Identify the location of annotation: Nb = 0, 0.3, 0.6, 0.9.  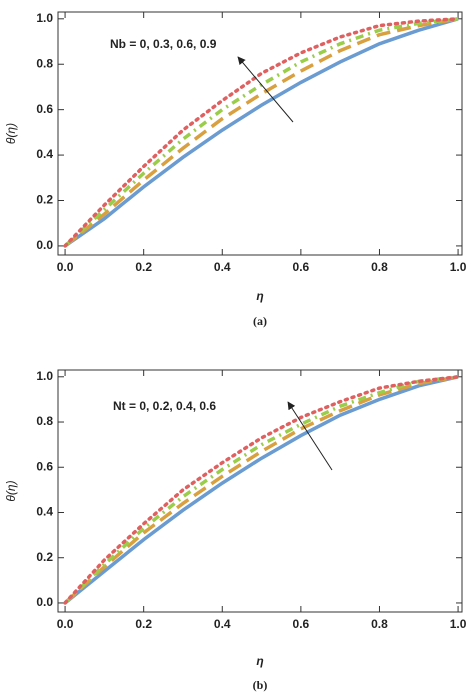
(163, 44).